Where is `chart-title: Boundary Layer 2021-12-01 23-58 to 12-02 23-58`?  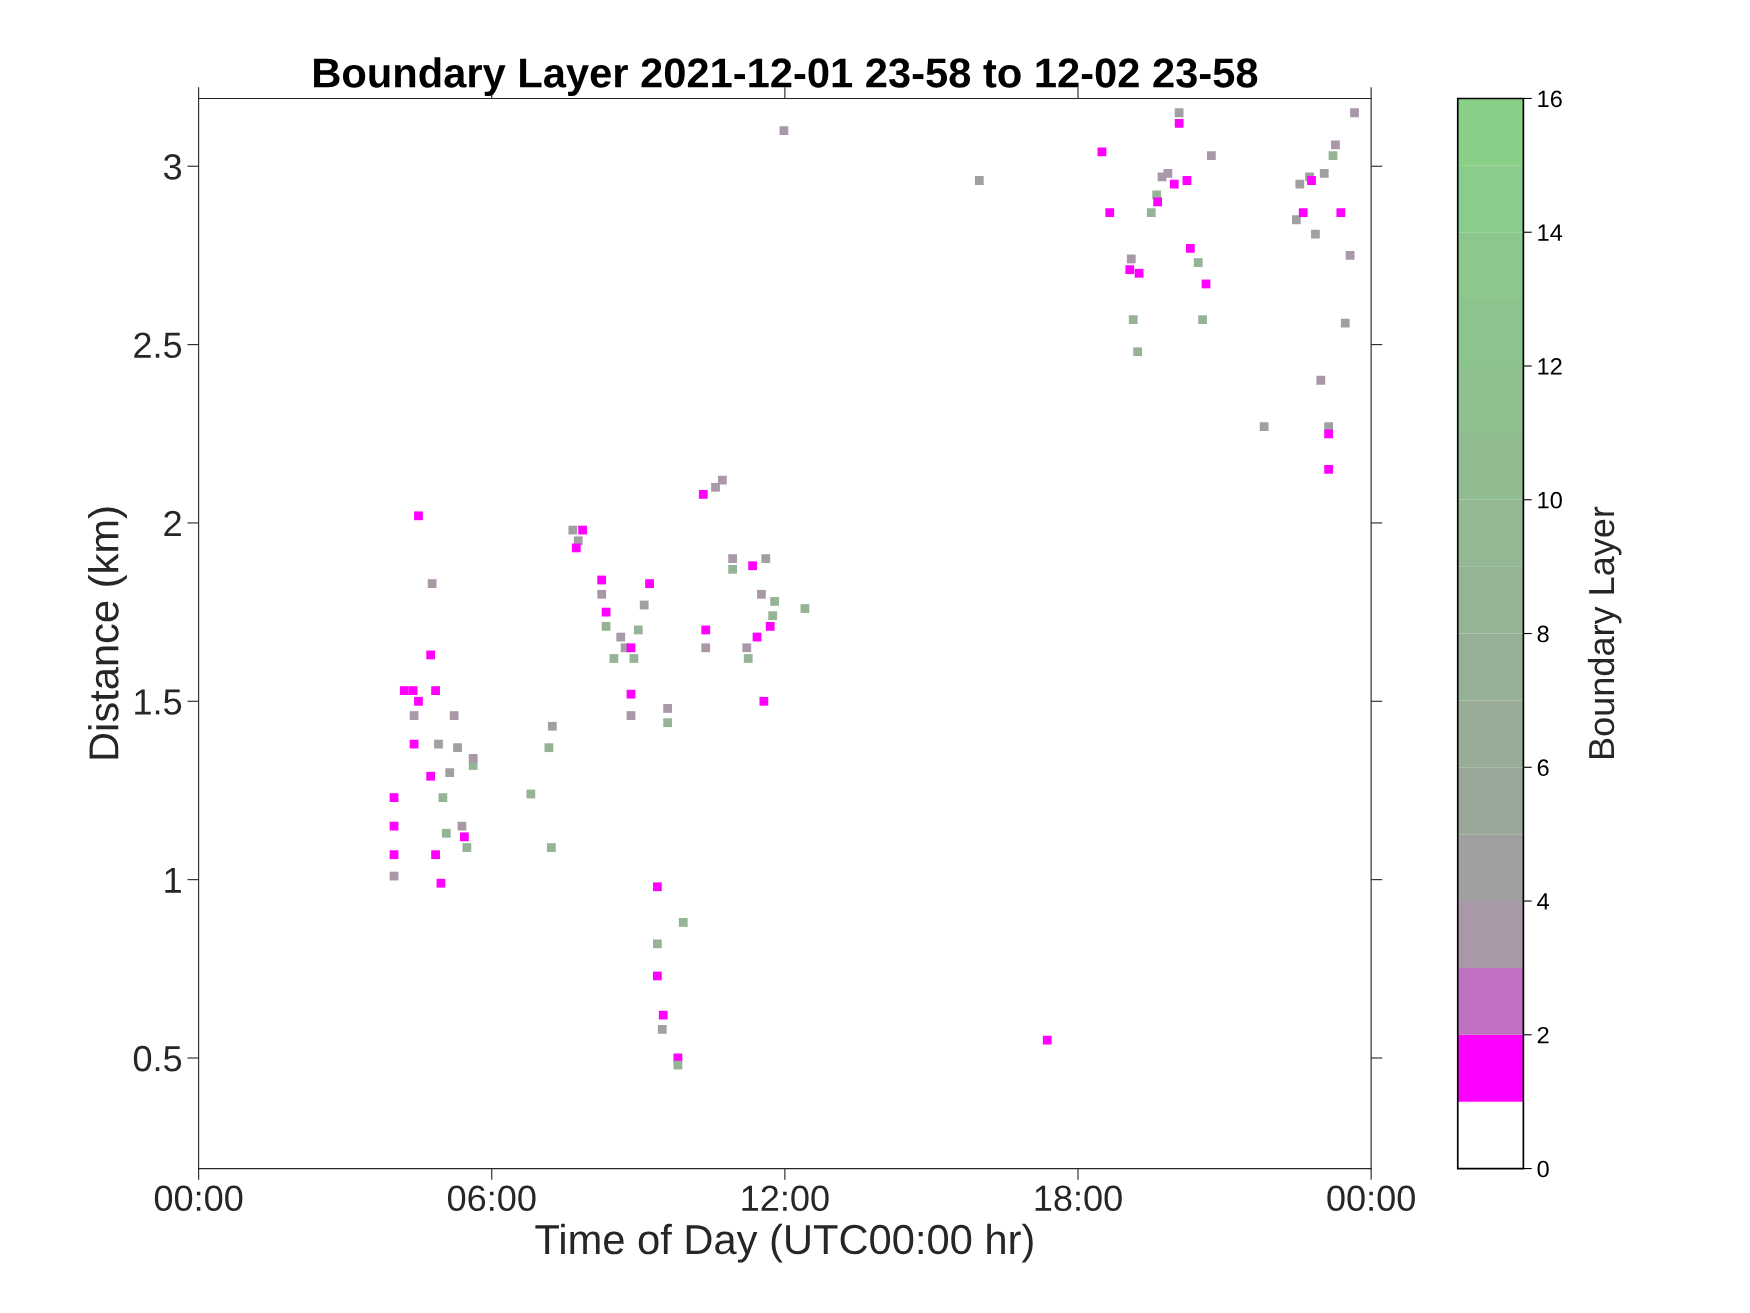 chart-title: Boundary Layer 2021-12-01 23-58 to 12-02 23-58 is located at coordinates (786, 77).